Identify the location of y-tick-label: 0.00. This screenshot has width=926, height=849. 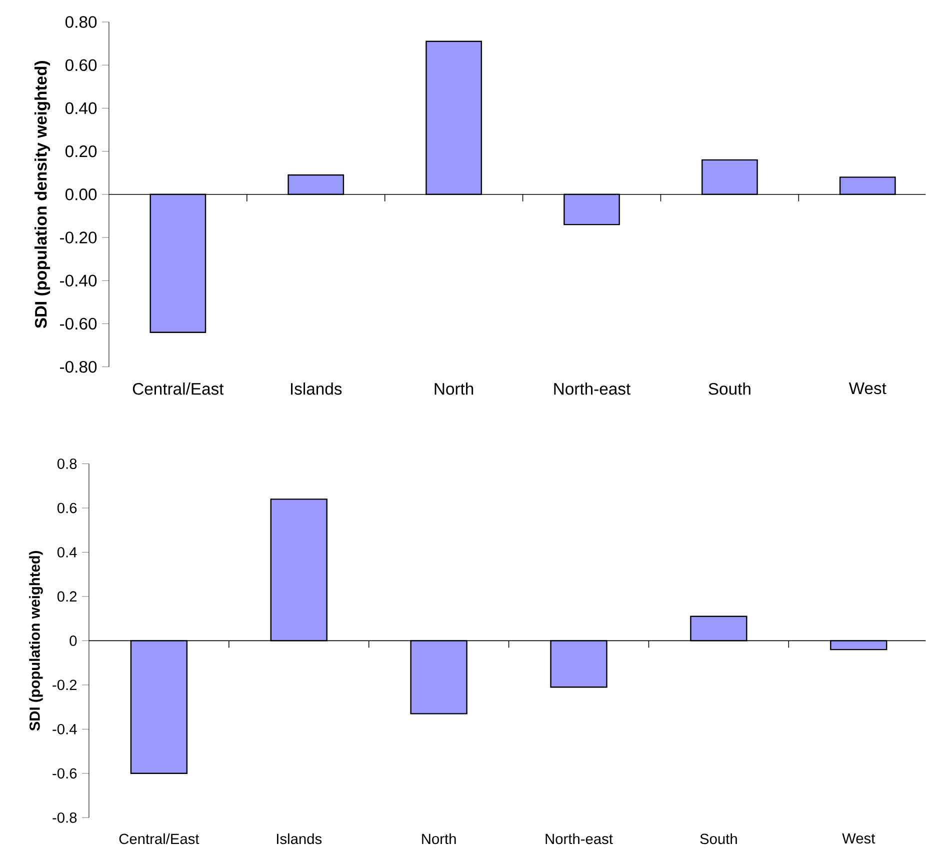
(81, 194).